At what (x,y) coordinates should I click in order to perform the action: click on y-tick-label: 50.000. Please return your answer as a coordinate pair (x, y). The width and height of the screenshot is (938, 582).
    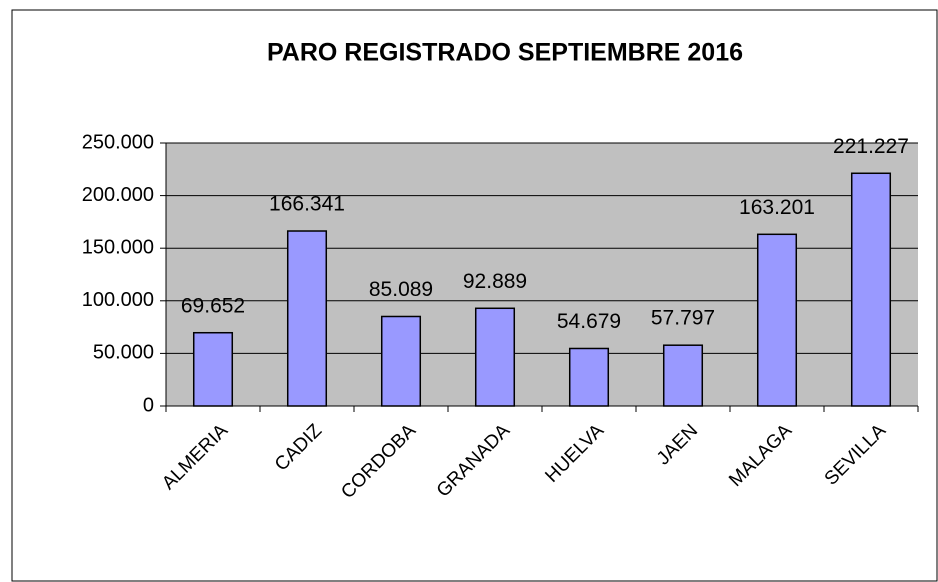
    Looking at the image, I should click on (123, 353).